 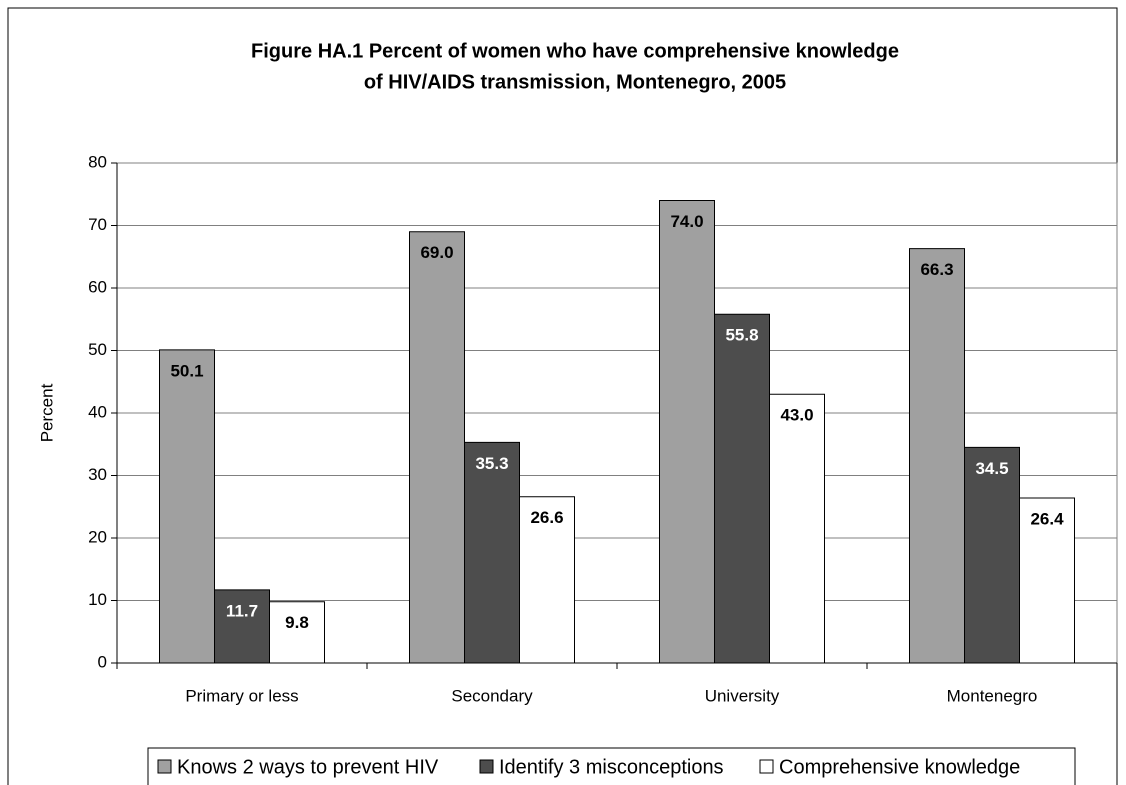 I want to click on y-tick-label: 70, so click(x=97, y=224).